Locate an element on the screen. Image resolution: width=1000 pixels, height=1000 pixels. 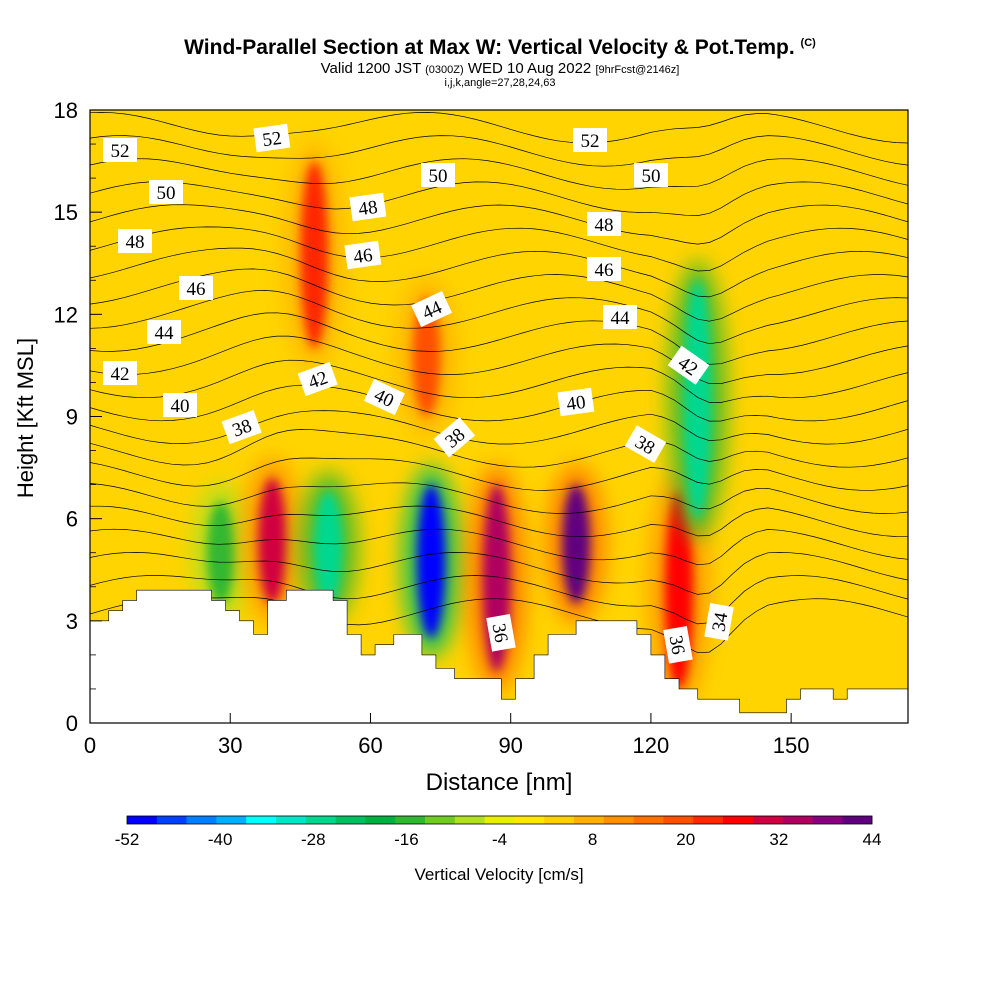
x-tick-label: 120 is located at coordinates (651, 745).